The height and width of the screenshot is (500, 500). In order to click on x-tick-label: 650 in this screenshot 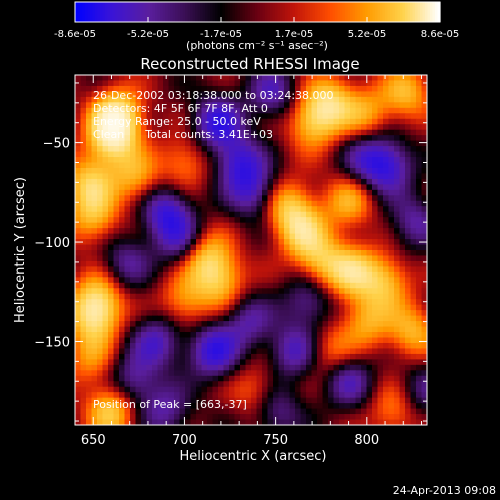, I will do `click(93, 440)`.